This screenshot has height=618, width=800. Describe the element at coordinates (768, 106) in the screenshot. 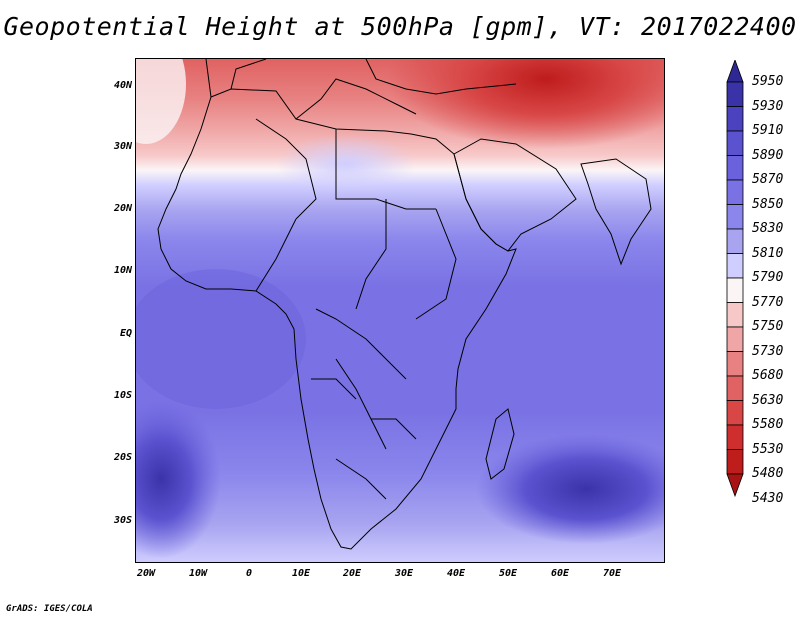

I see `colorbar-label: 5930` at that location.